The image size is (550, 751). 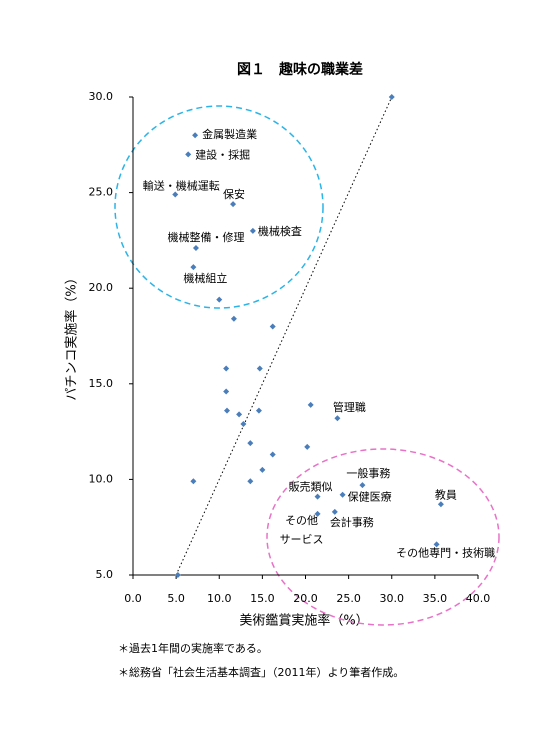 I want to click on y-tick-label: 10.0, so click(x=101, y=478).